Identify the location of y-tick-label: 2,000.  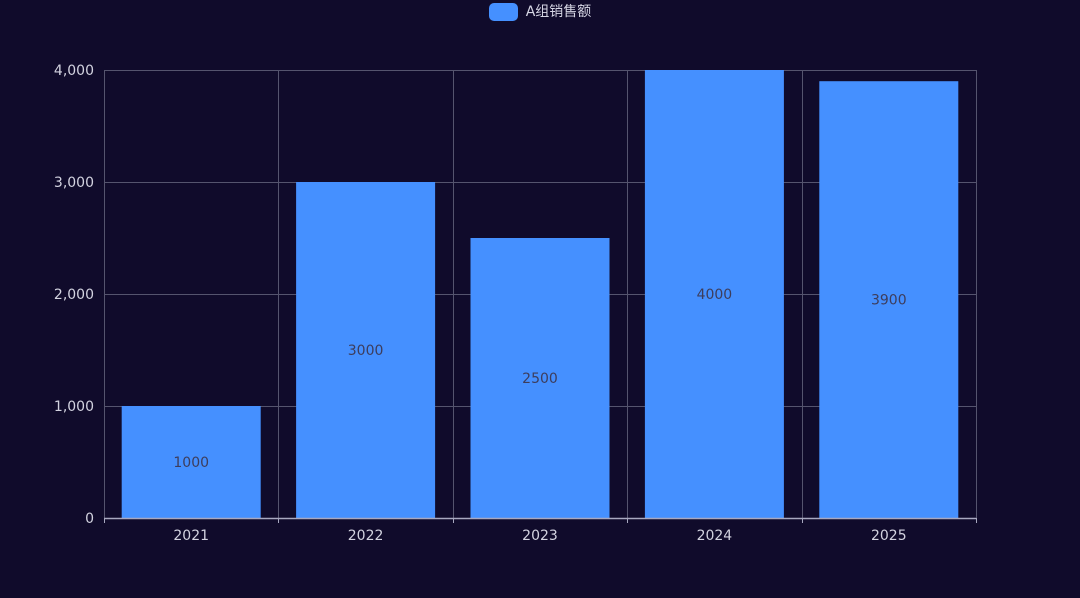
(74, 295).